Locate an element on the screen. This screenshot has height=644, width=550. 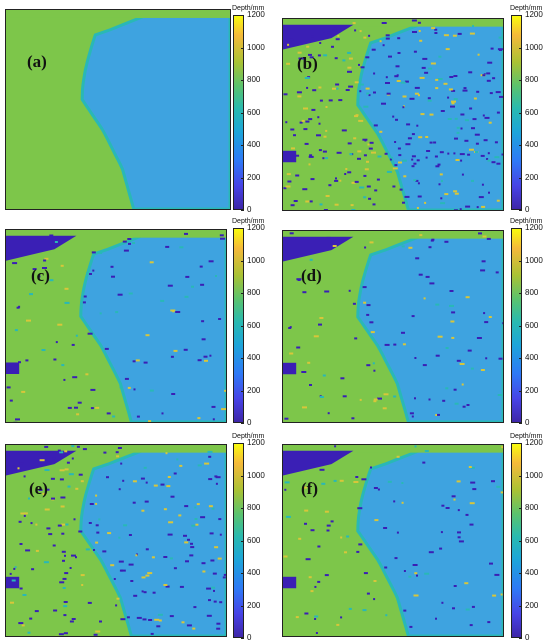
colorbar-tick-label: 1000 is located at coordinates (256, 475).